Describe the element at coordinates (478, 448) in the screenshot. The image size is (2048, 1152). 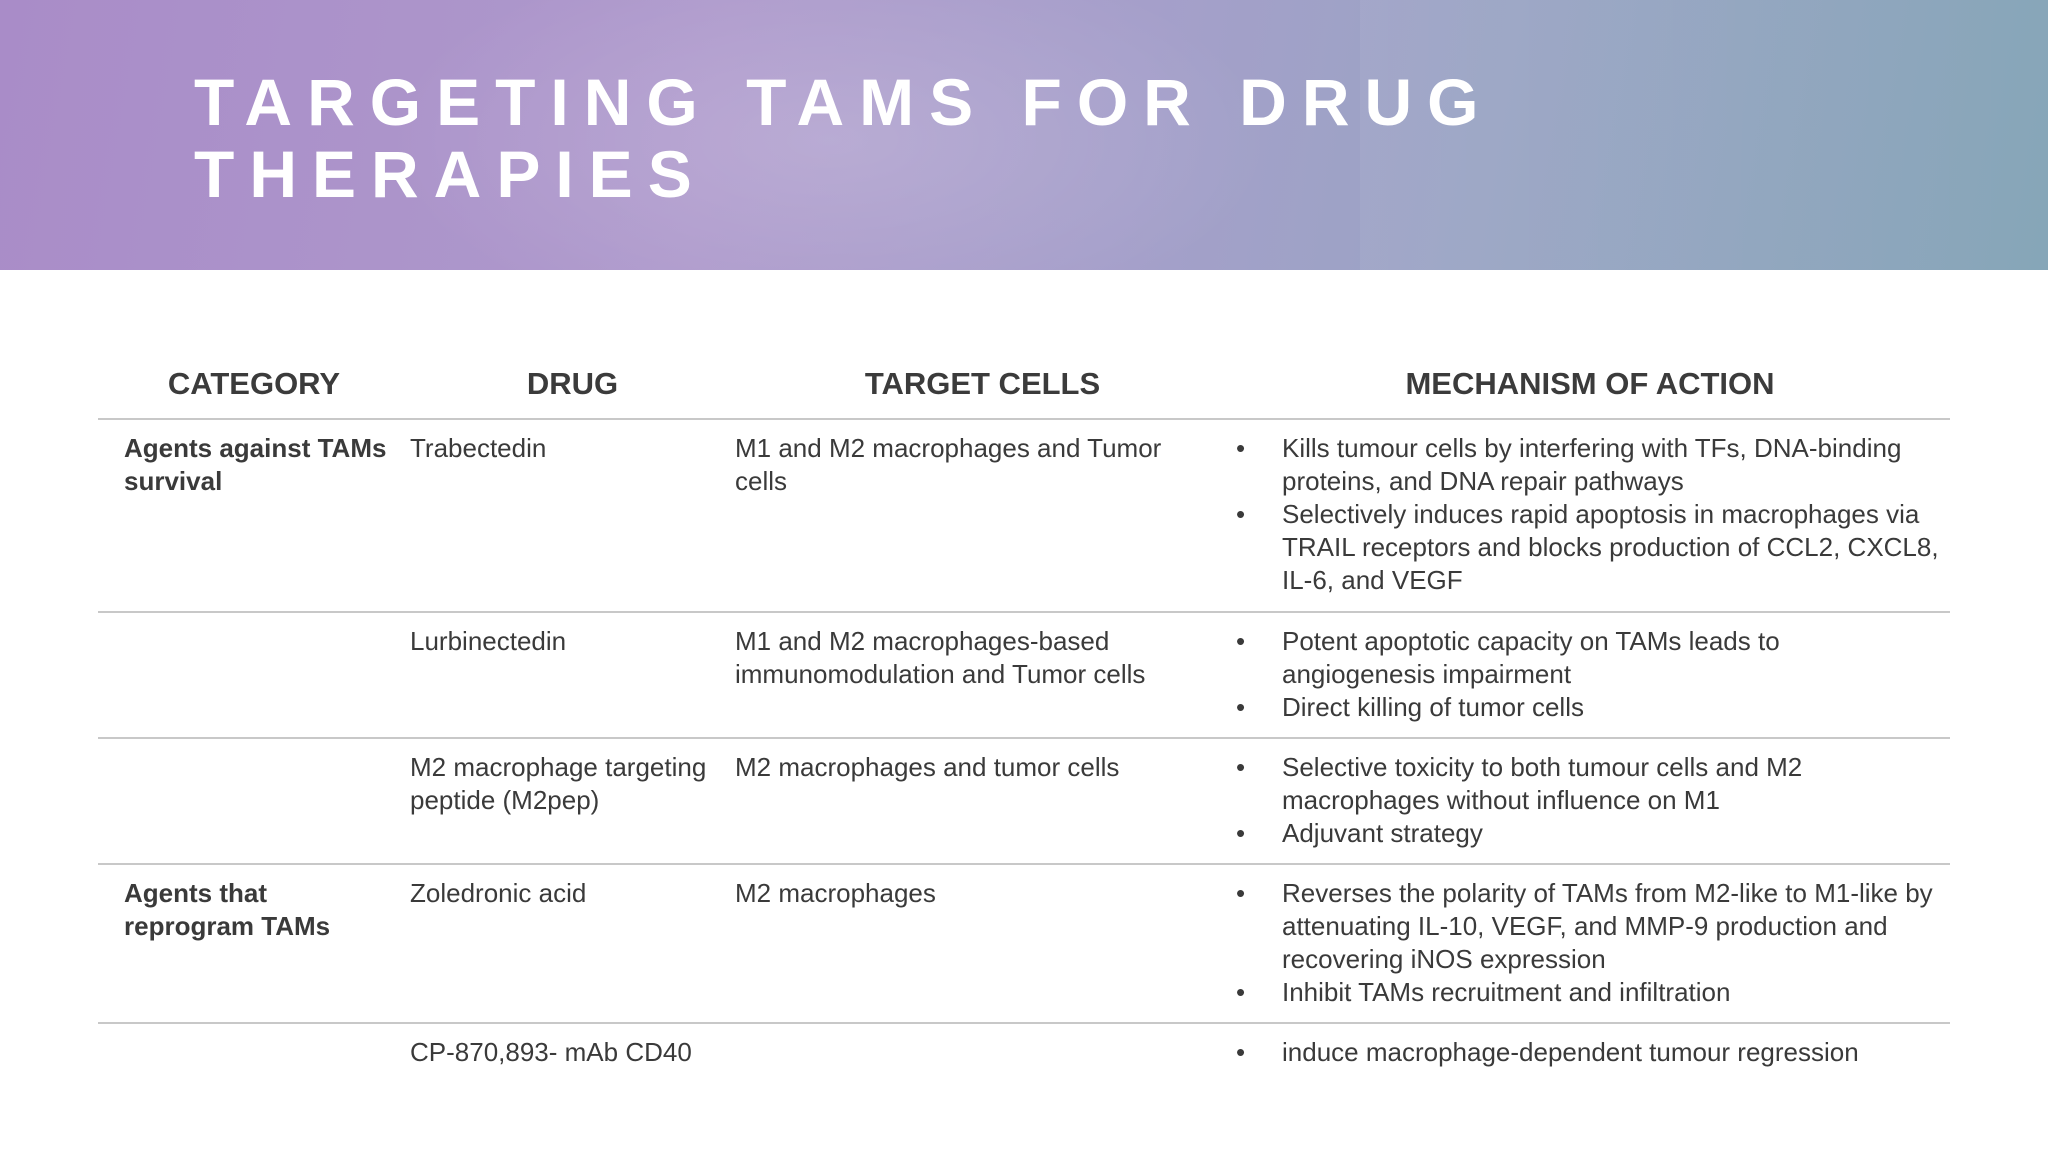
I see `row-drug: Trabectedin` at that location.